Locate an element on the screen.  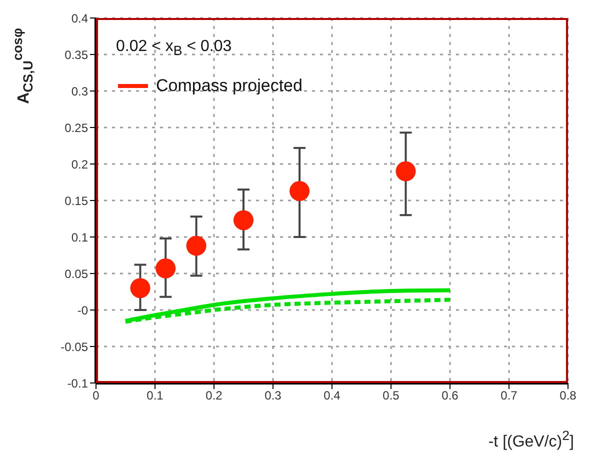
y-tick-label: -0.05 is located at coordinates (74, 347).